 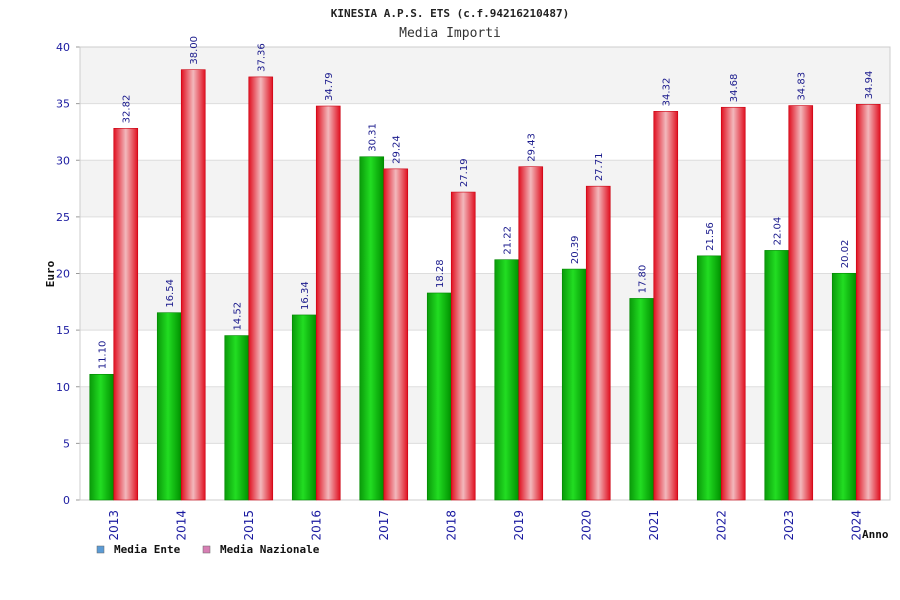 I want to click on data-label: 21.56, so click(x=710, y=236).